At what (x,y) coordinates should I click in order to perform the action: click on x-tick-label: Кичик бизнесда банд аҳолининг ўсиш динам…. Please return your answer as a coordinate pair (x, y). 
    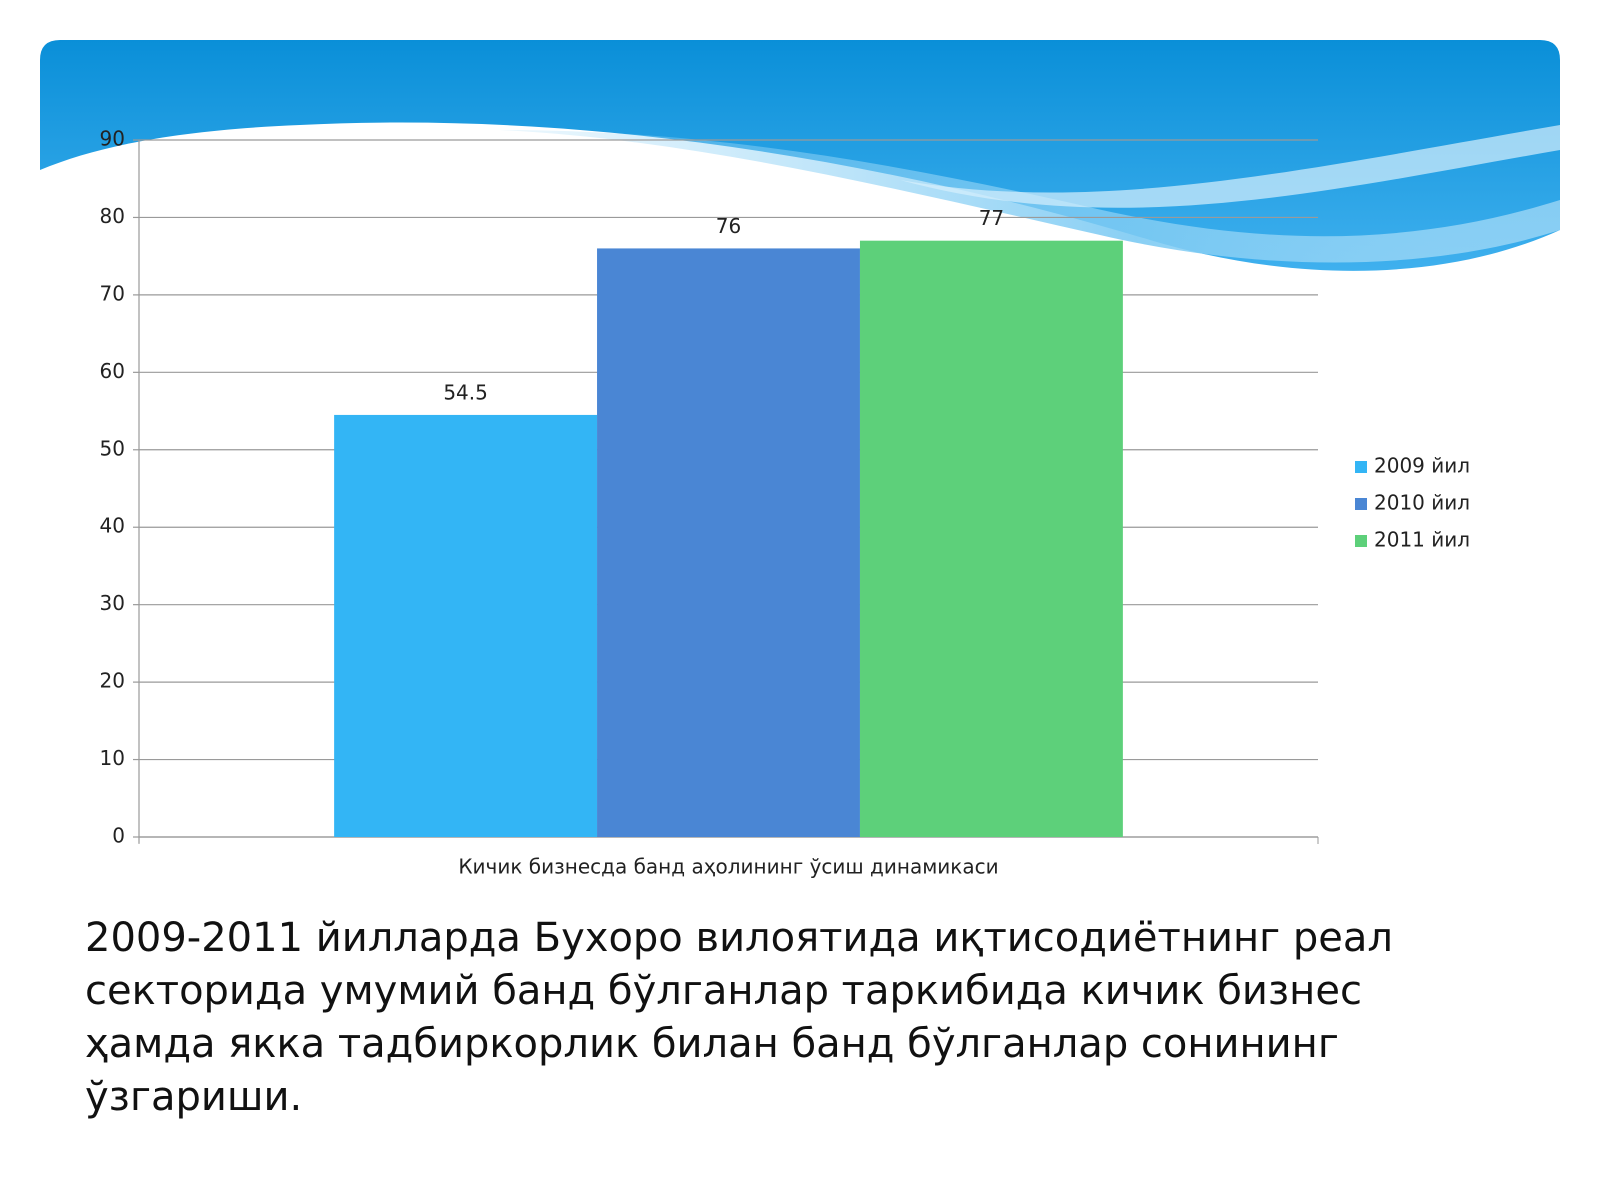
    Looking at the image, I should click on (728, 867).